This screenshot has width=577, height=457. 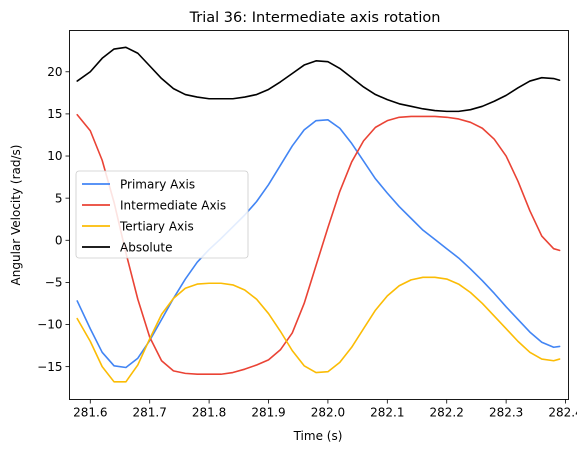 What do you see at coordinates (90, 413) in the screenshot?
I see `x-tick-label: 281.6` at bounding box center [90, 413].